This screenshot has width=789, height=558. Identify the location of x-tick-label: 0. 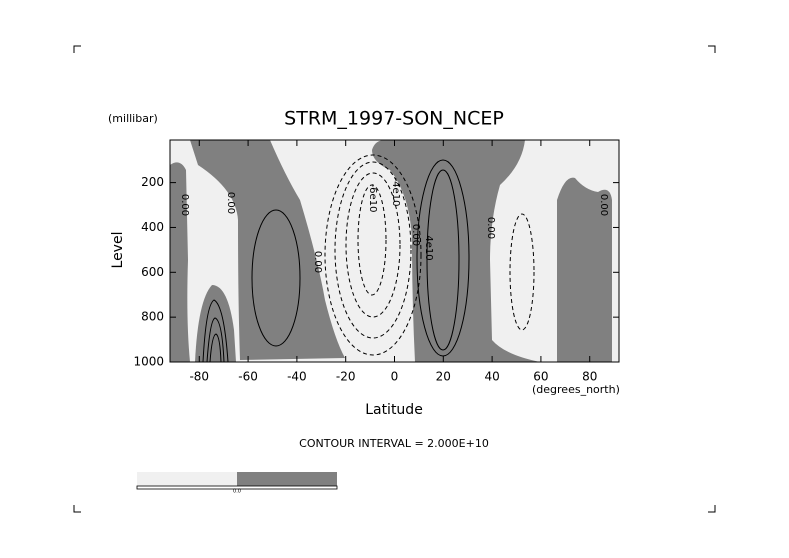
(395, 377).